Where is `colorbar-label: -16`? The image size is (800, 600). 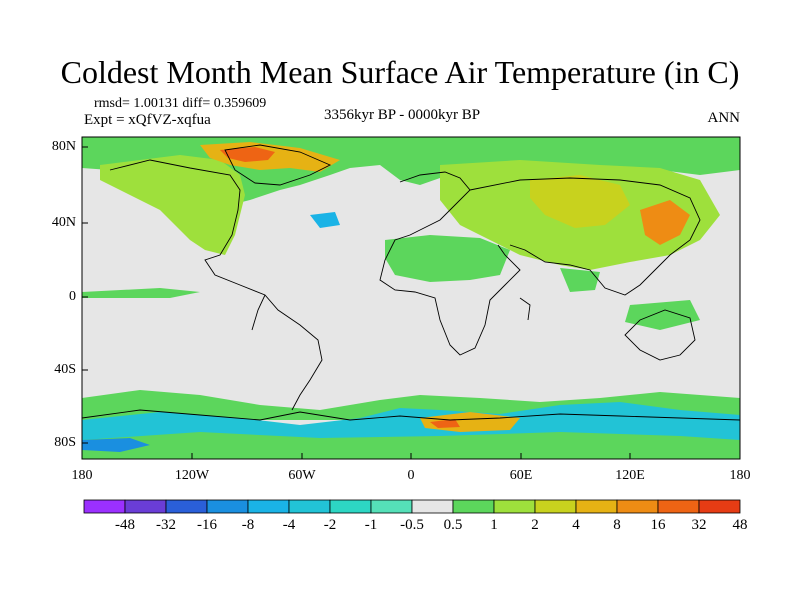 colorbar-label: -16 is located at coordinates (207, 525).